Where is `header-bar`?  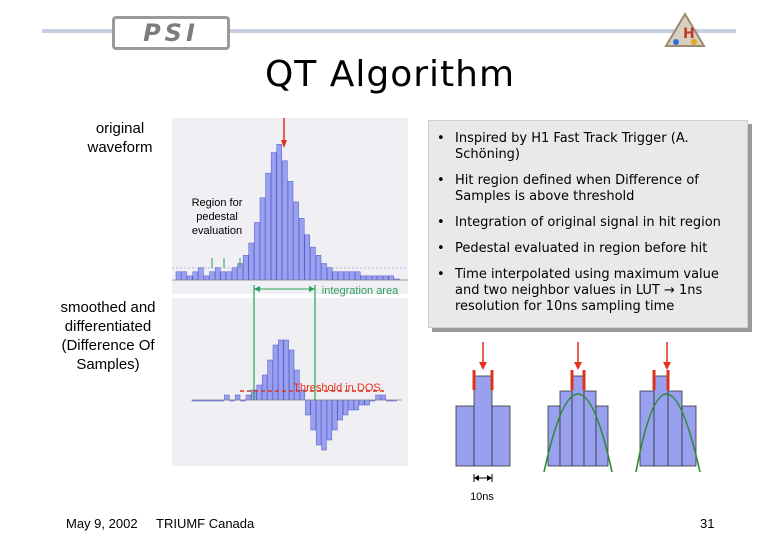
header-bar is located at coordinates (389, 31).